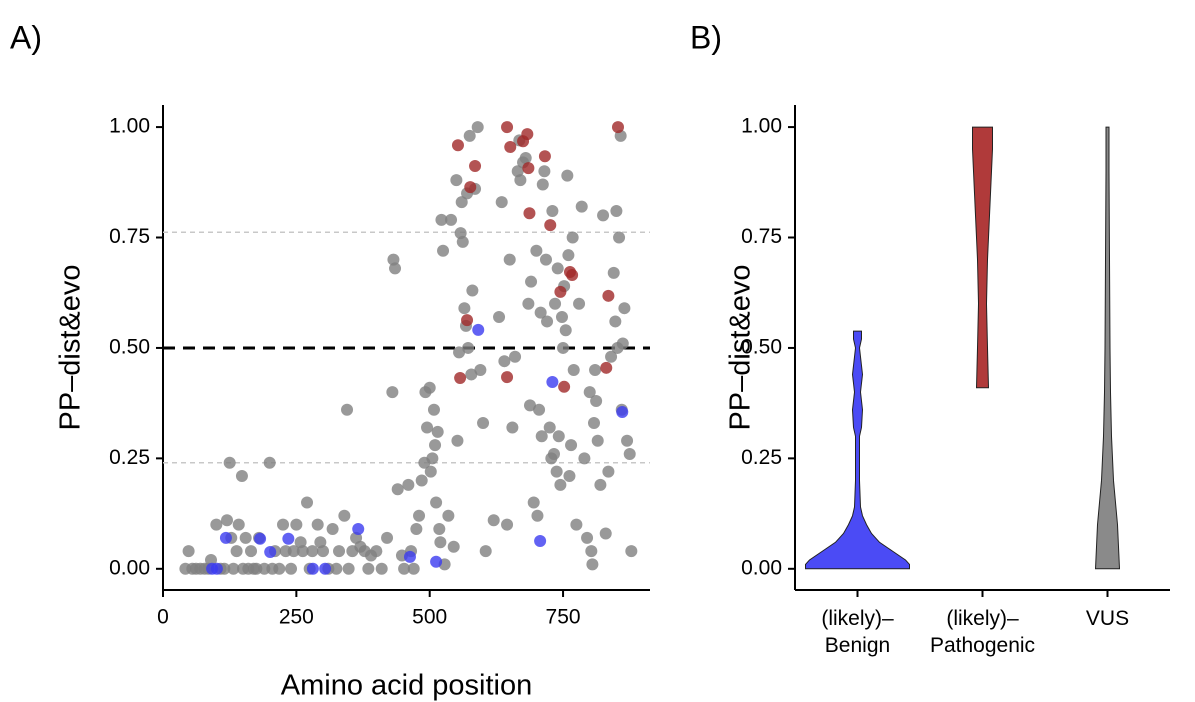 The image size is (1195, 702). What do you see at coordinates (406, 686) in the screenshot?
I see `x-axis-label: Amino acid position` at bounding box center [406, 686].